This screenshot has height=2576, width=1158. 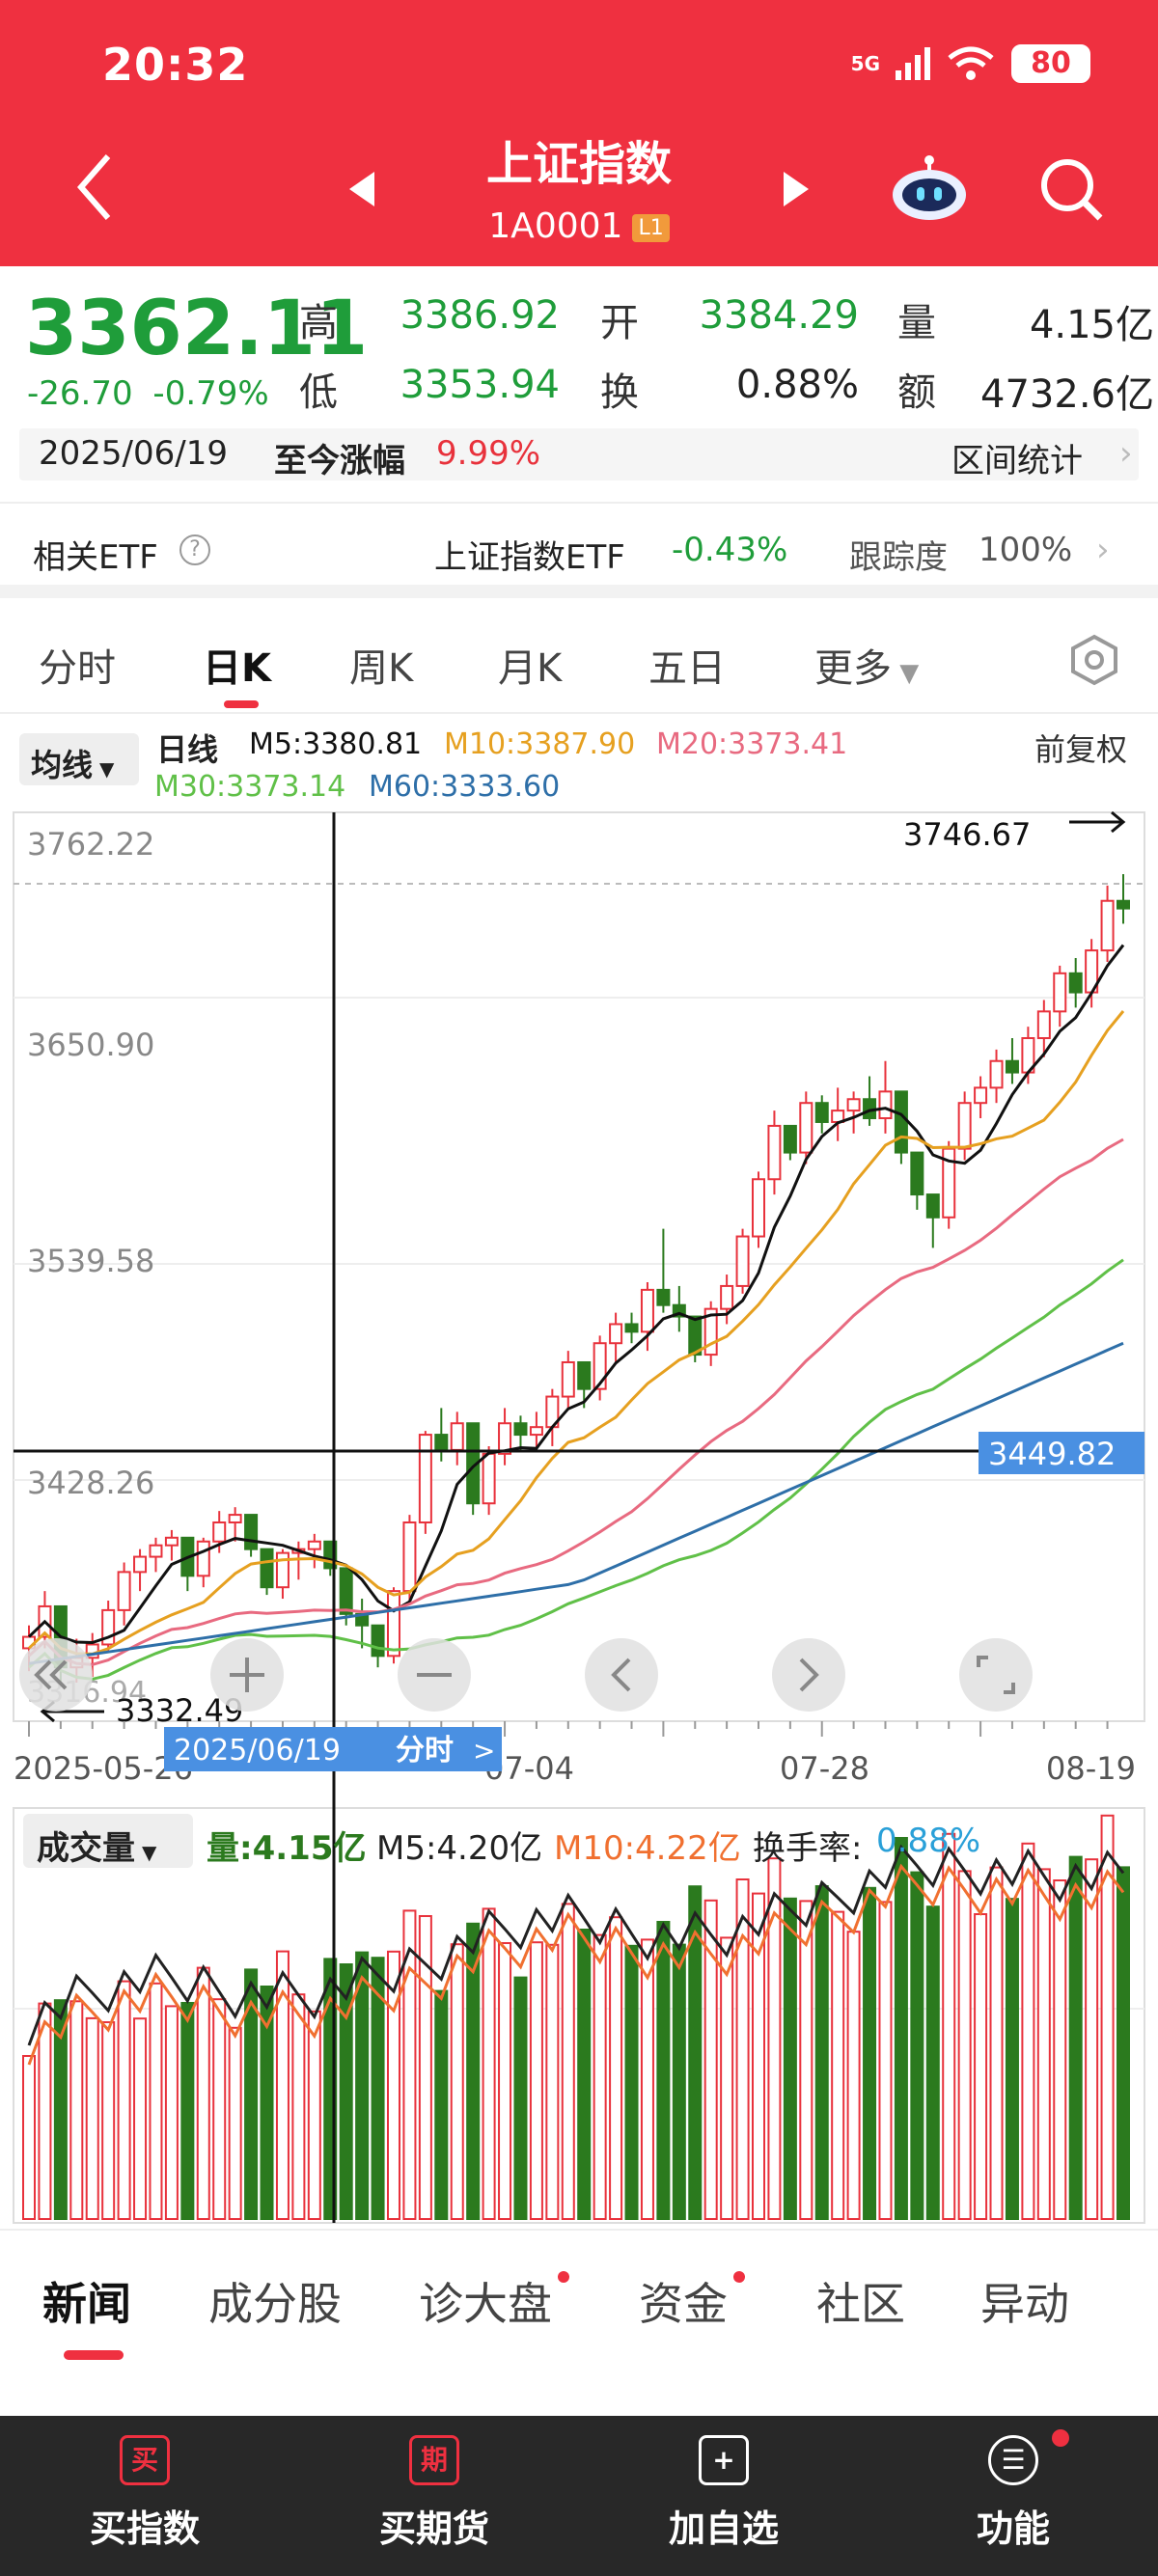 What do you see at coordinates (146, 1852) in the screenshot?
I see `caret-down-icon: ▼` at bounding box center [146, 1852].